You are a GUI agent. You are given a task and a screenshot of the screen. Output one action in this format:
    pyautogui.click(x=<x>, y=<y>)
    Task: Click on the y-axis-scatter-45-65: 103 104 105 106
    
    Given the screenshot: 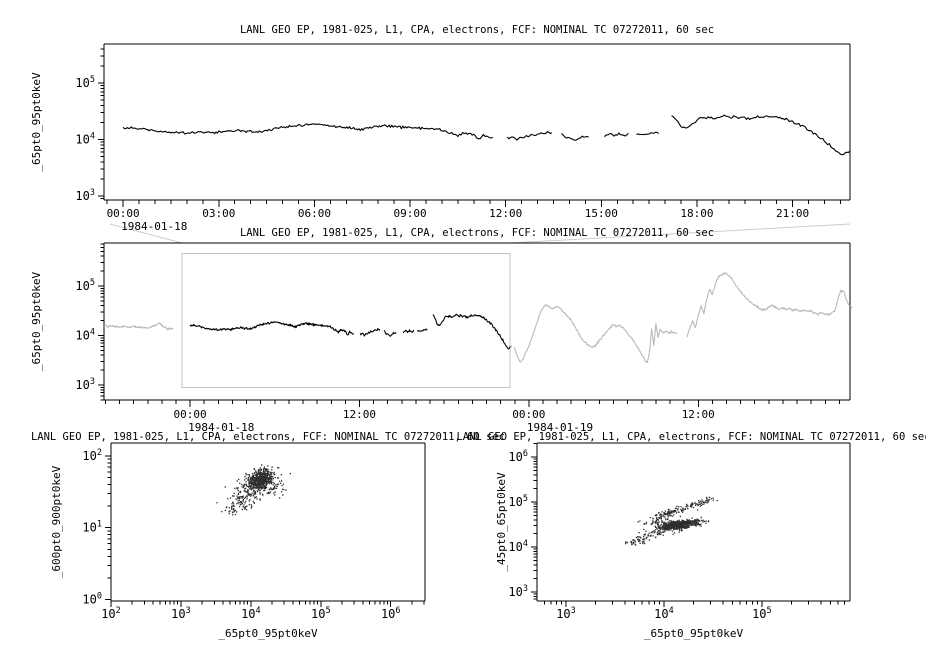 What is the action you would take?
    pyautogui.click(x=522, y=521)
    